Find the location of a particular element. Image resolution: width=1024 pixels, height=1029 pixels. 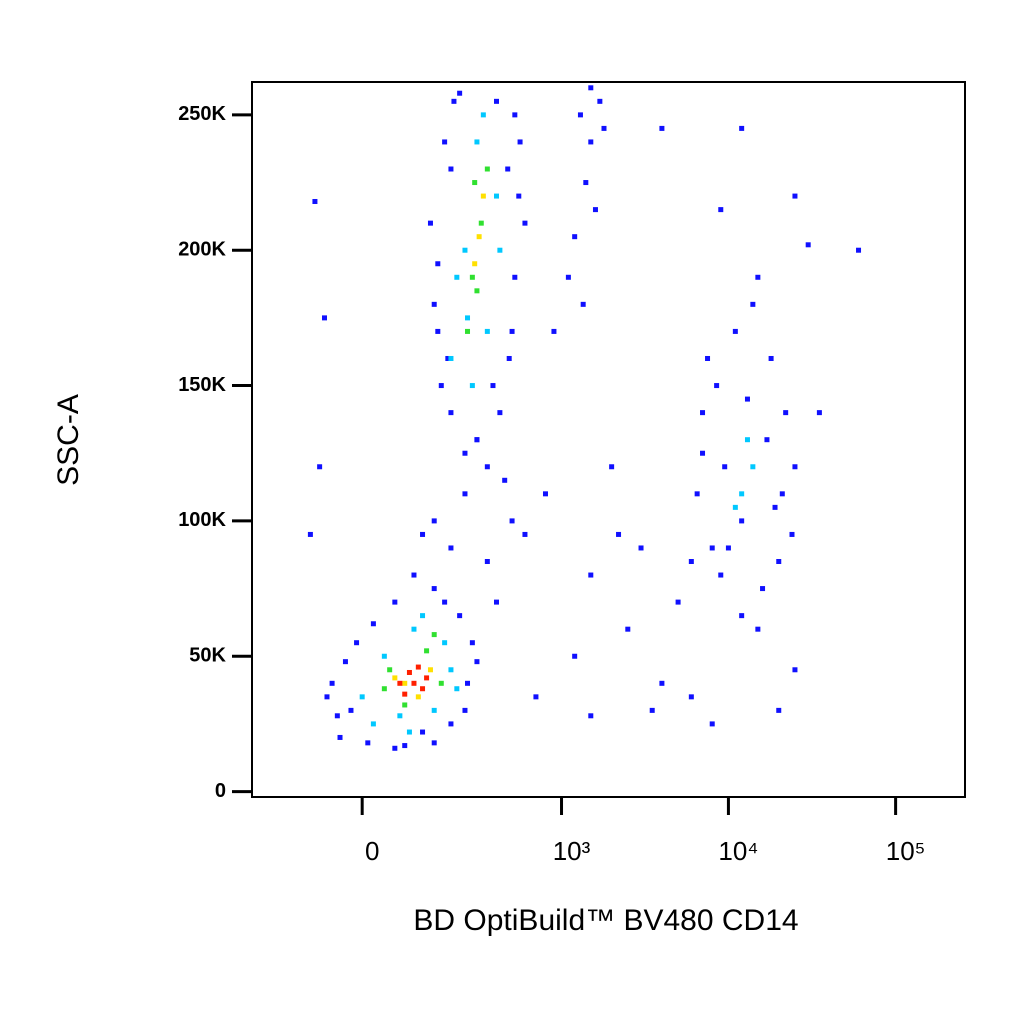

x-tick-label: 10³ is located at coordinates (572, 851).